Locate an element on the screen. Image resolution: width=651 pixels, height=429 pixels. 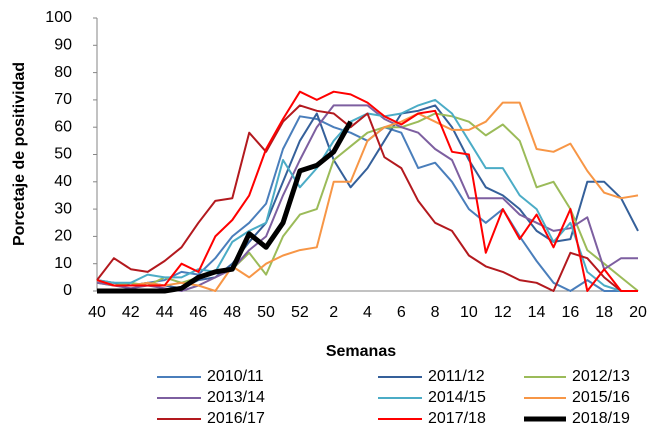
legend-label: 2016/17 is located at coordinates (236, 418).